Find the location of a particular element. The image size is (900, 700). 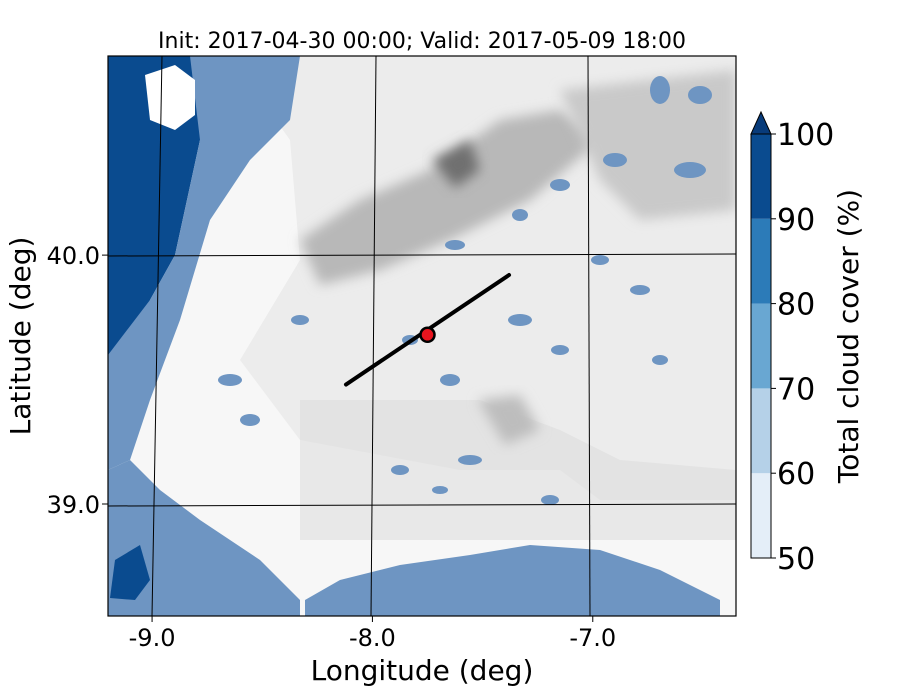

colorbar-extend-arrow is located at coordinates (761, 122).